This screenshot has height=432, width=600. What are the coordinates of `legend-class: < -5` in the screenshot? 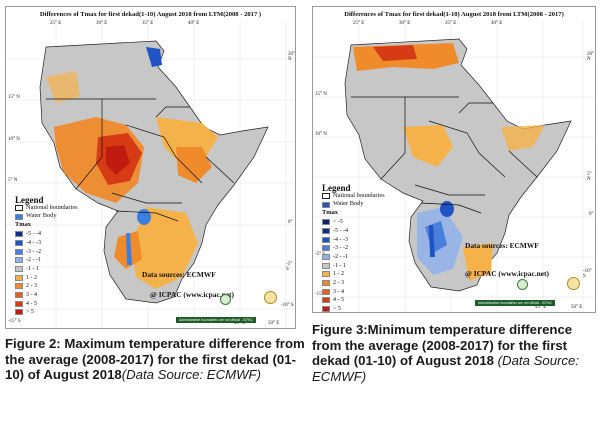 It's located at (353, 222).